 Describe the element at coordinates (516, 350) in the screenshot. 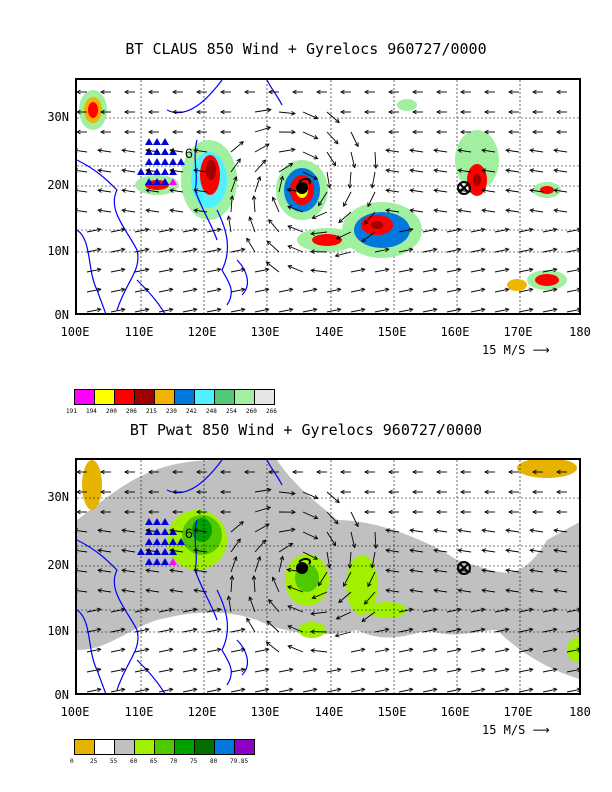

I see `top-vector-scale-label: 15 M/S ⟶` at that location.